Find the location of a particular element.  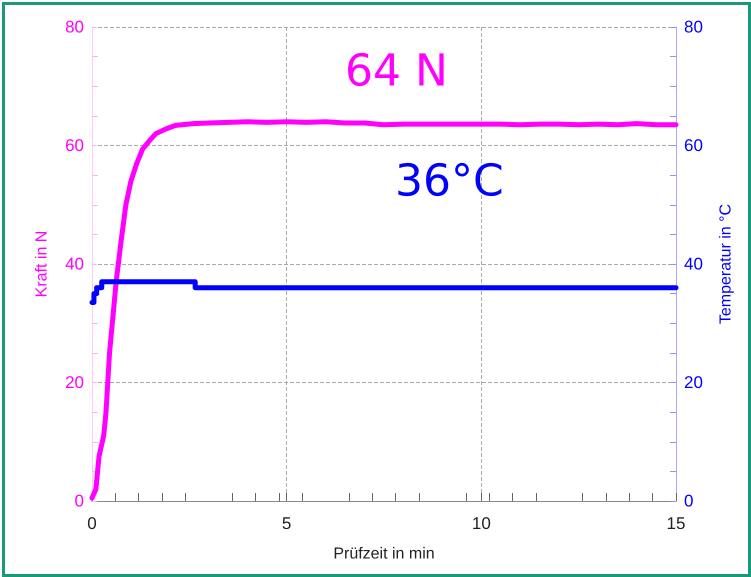

x-tick-label: 0 is located at coordinates (92, 523).